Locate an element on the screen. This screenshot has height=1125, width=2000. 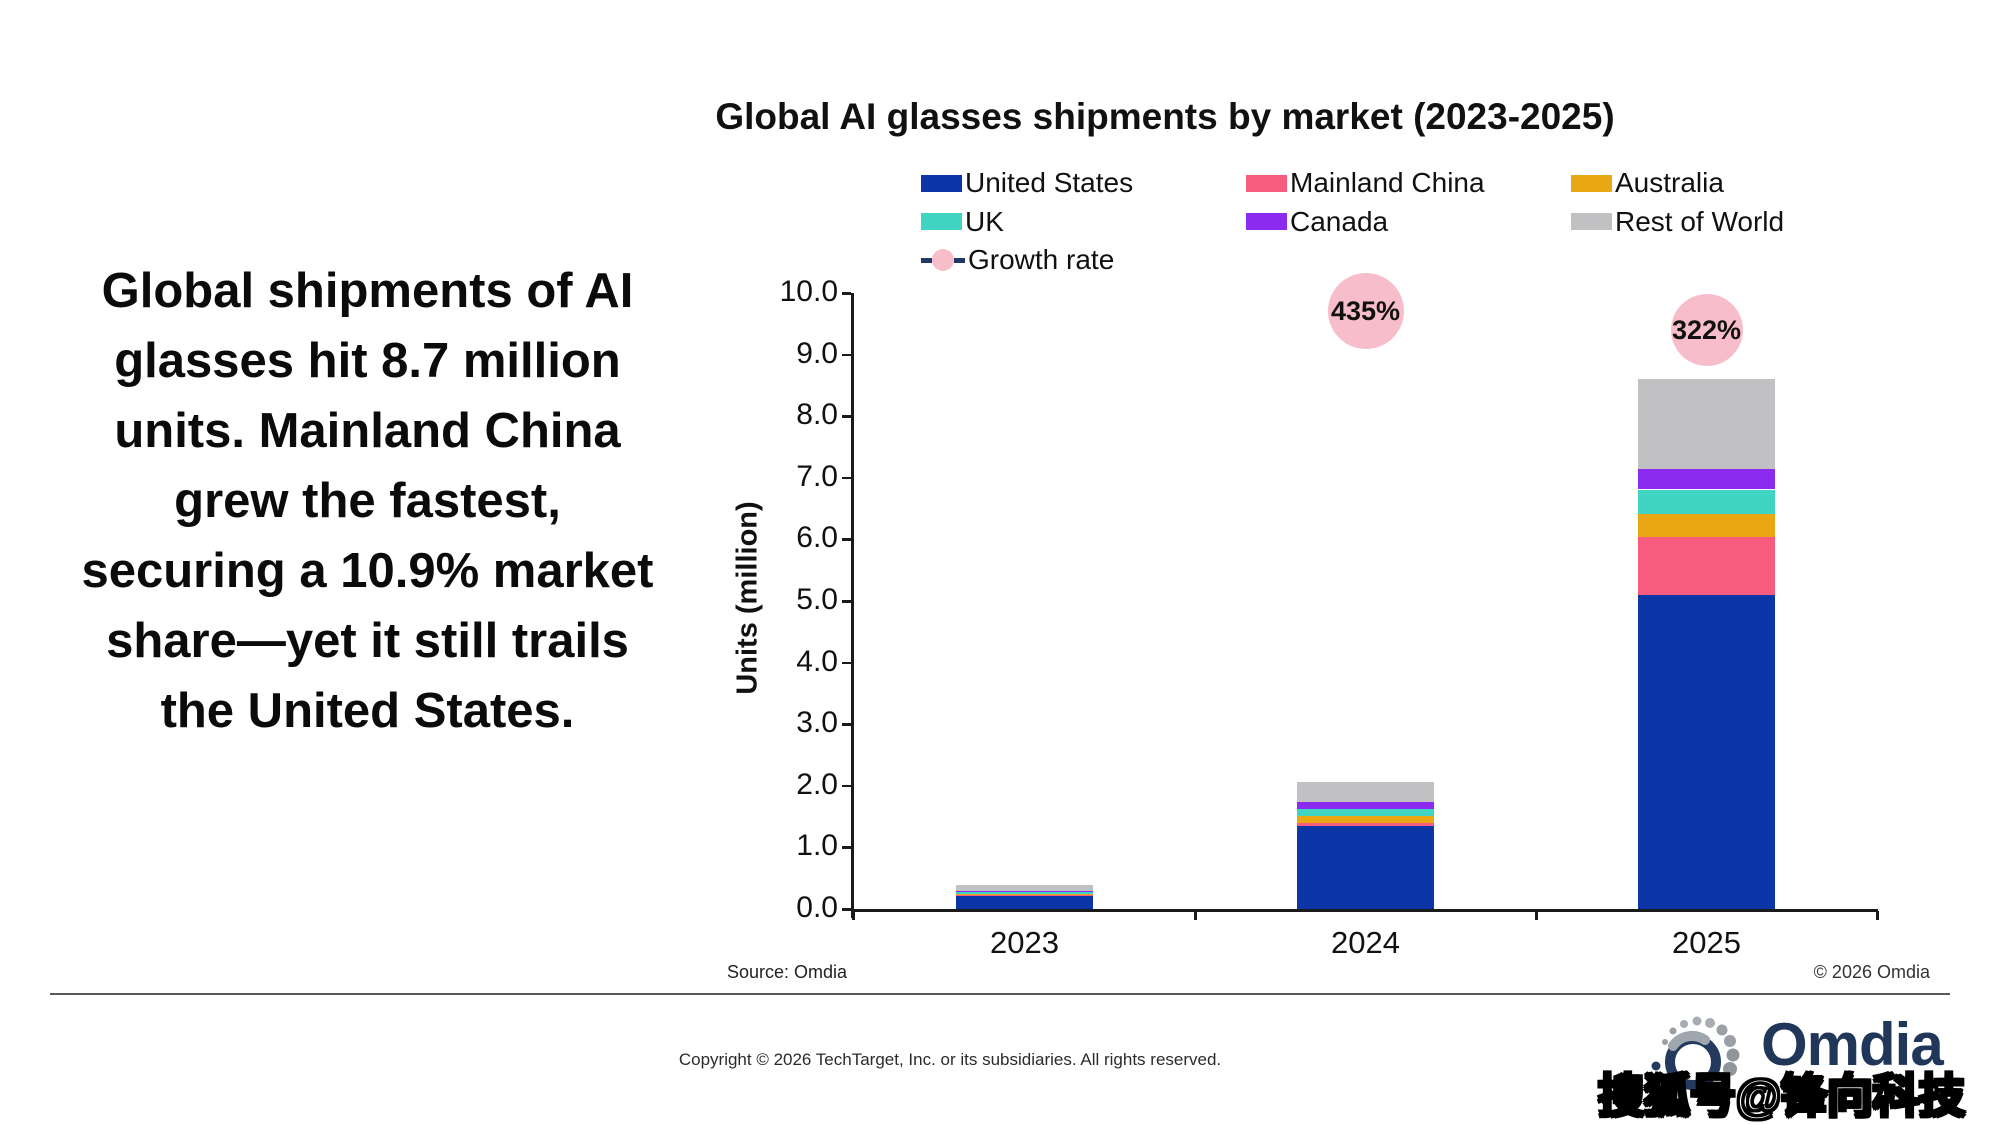
bar-segment-2025-united-states is located at coordinates (1706, 751).